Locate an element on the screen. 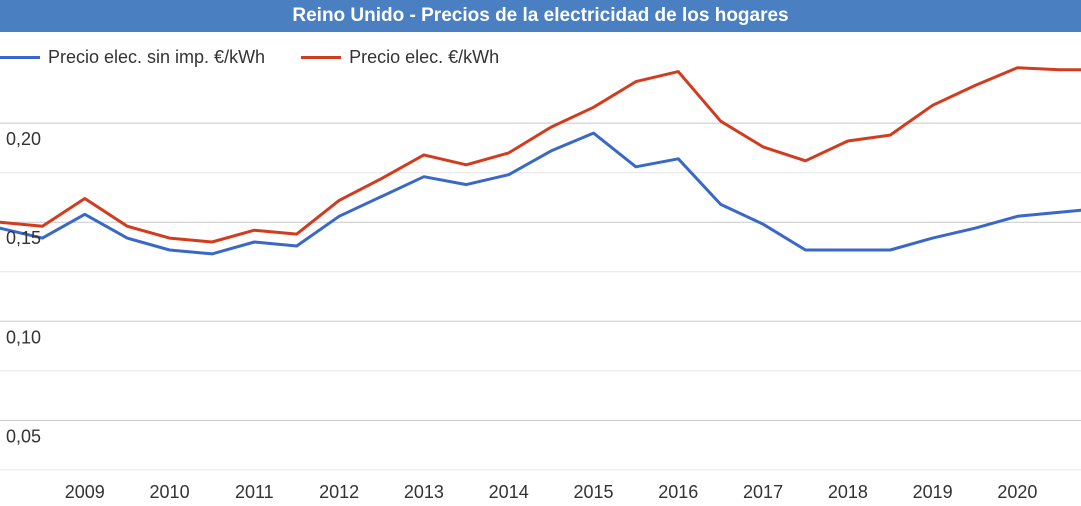 This screenshot has height=506, width=1081. legend-item-series-1: Precio elec. sin imp. €/kWh is located at coordinates (132, 57).